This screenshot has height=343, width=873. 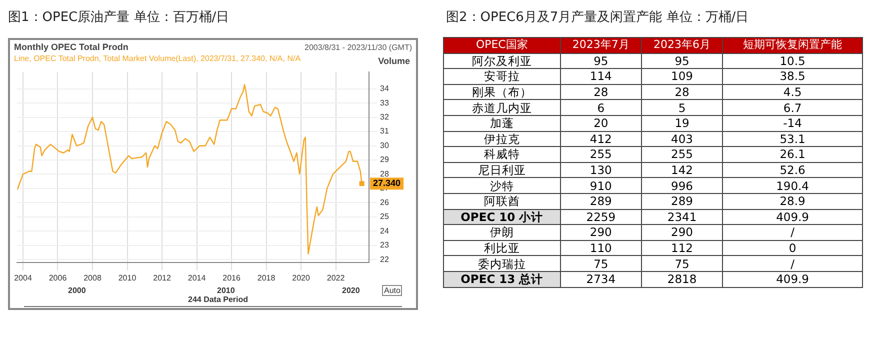 I want to click on data-label: 114, so click(x=601, y=76).